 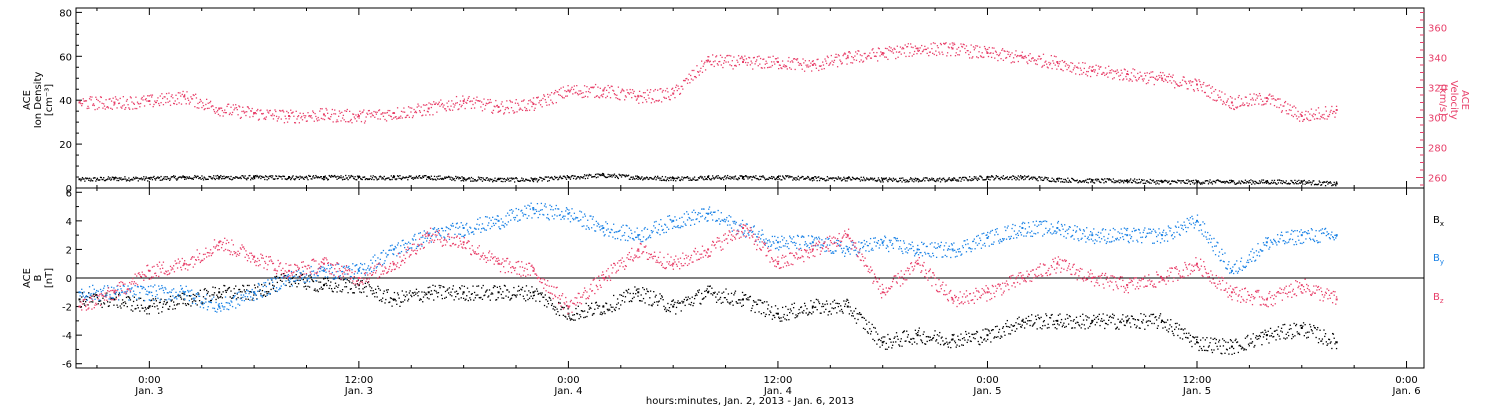 What do you see at coordinates (67, 365) in the screenshot?
I see `b-ytick-label: -6` at bounding box center [67, 365].